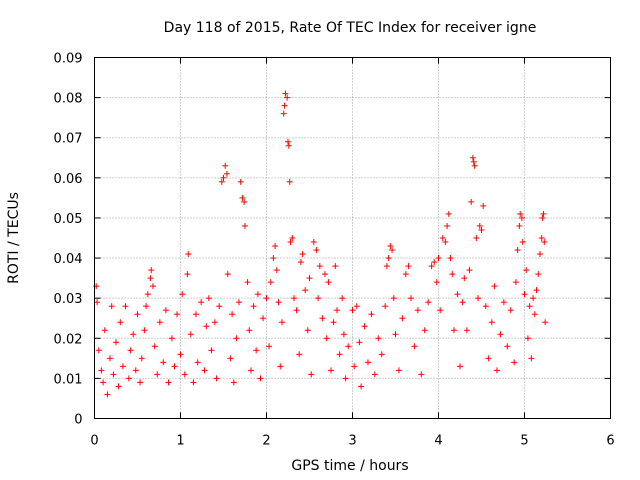 This screenshot has height=480, width=640. What do you see at coordinates (68, 179) in the screenshot?
I see `y-tick-label: 0.06` at bounding box center [68, 179].